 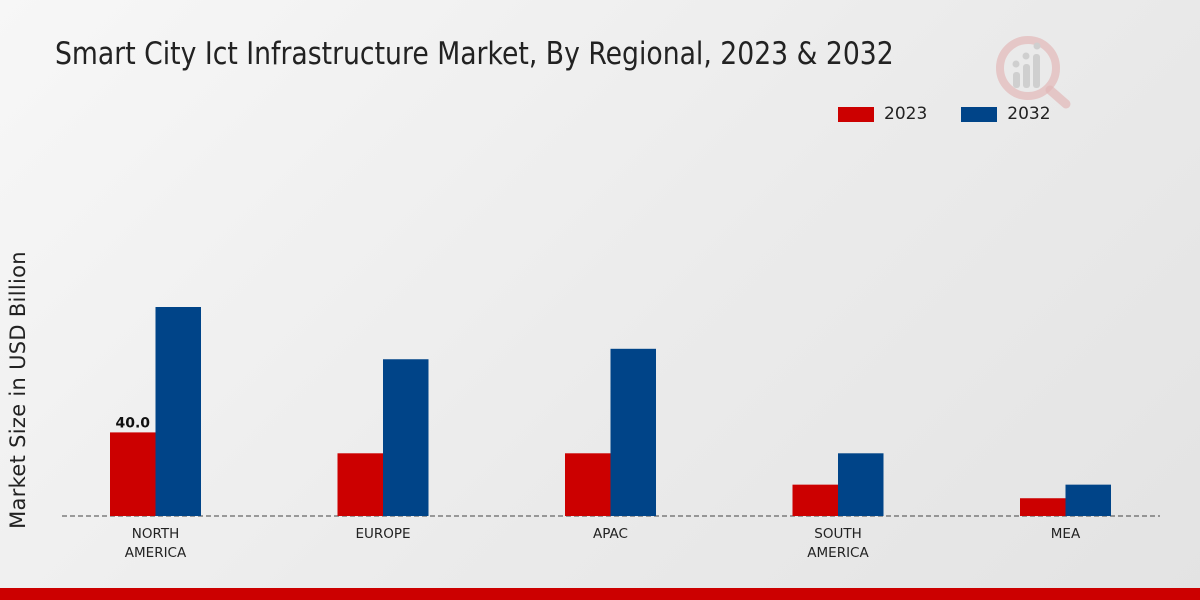 What do you see at coordinates (979, 114) in the screenshot?
I see `legend-swatch-2032` at bounding box center [979, 114].